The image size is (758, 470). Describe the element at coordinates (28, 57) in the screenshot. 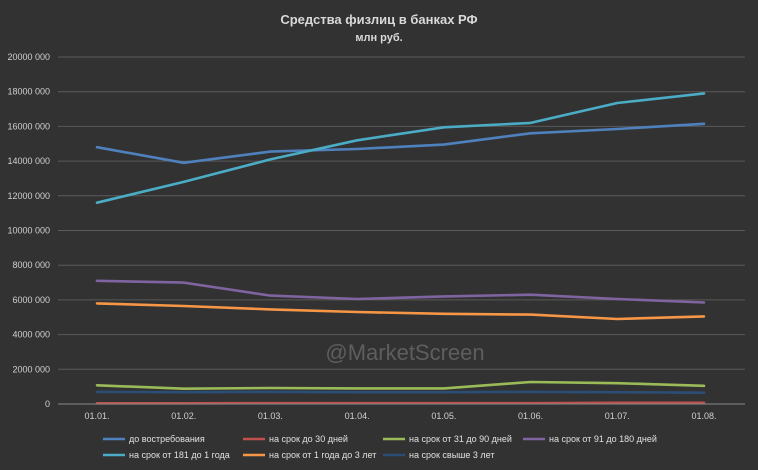

I see `y-tick-label: 20000 000` at that location.